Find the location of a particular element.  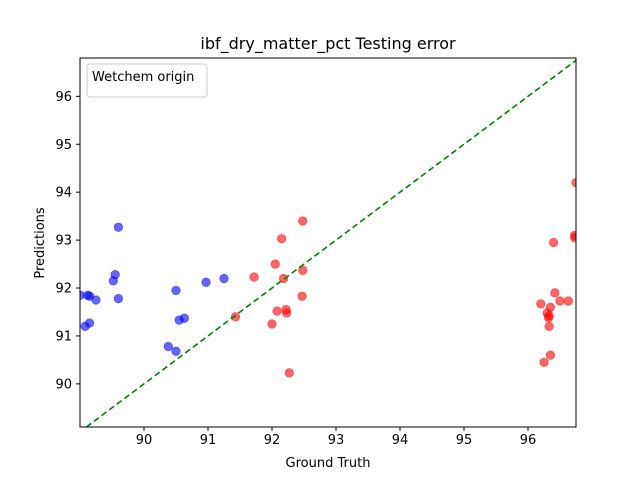

x-axis-ticks: 90 91 92 93 94 95 96 is located at coordinates (336, 437).